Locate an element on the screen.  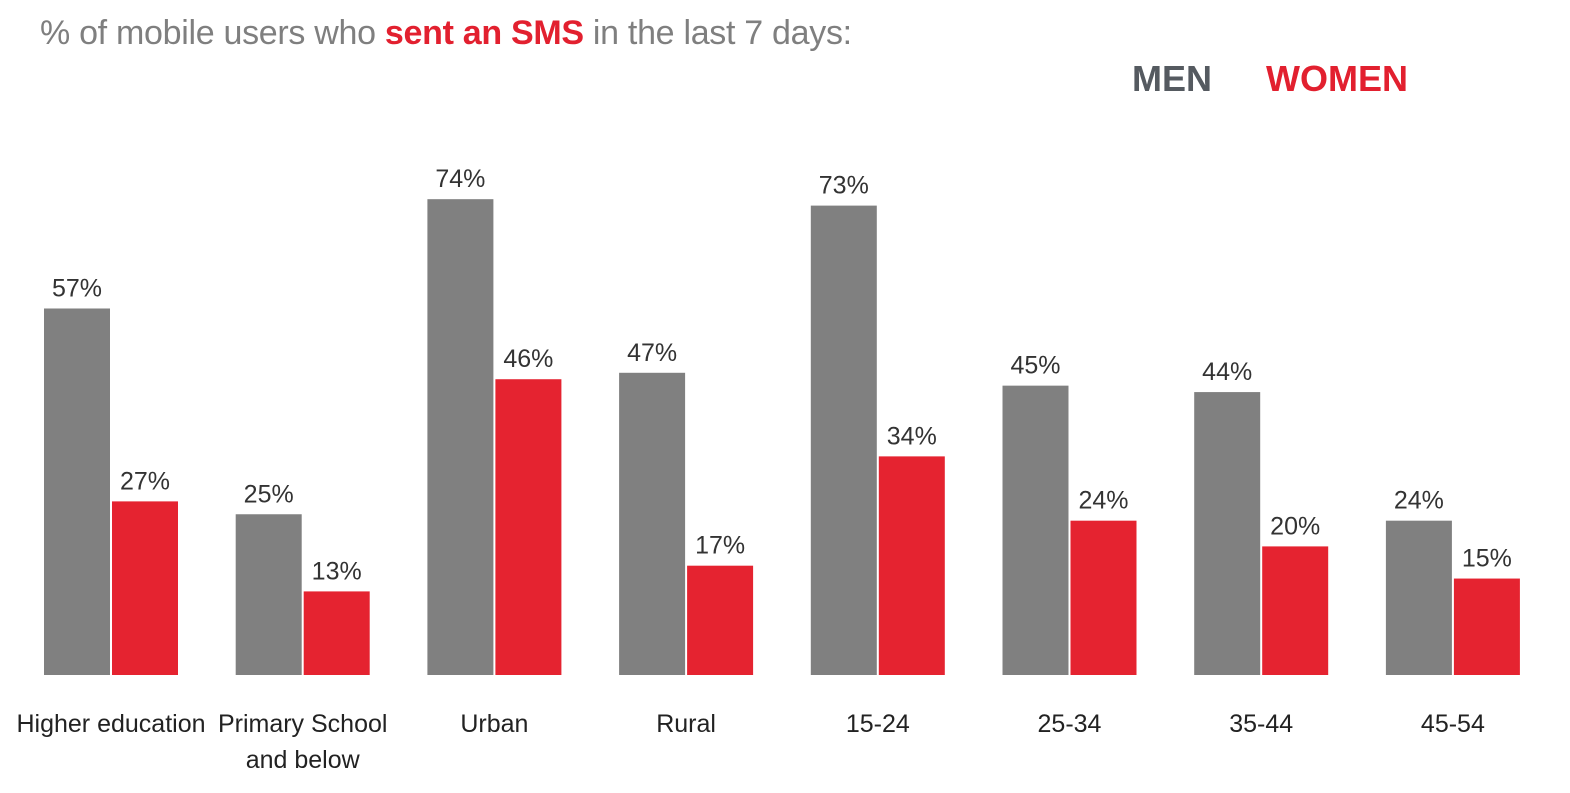
category-label-2: Urban is located at coordinates (494, 724).